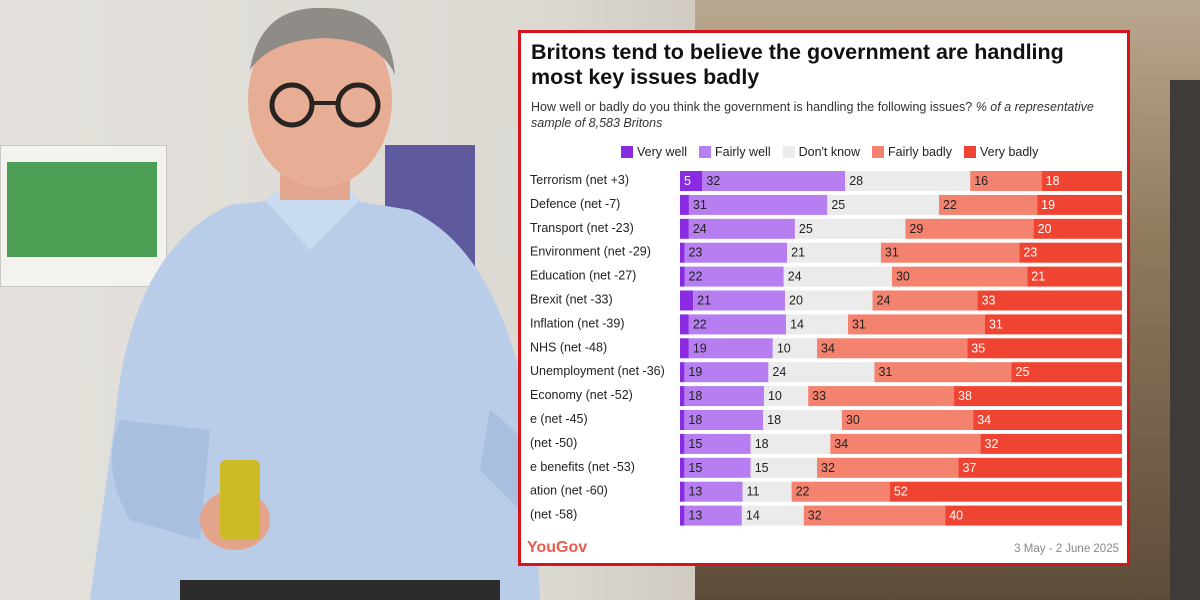 Image resolution: width=1200 pixels, height=600 pixels. I want to click on data-label: 40, so click(956, 516).